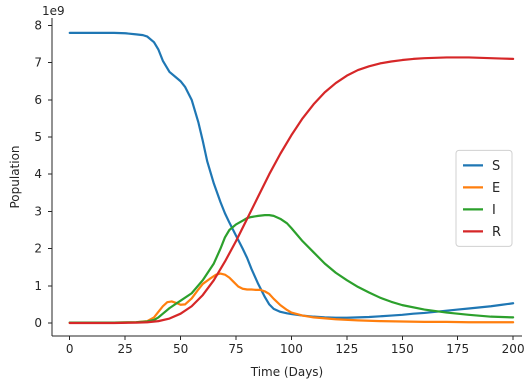 This screenshot has height=389, width=525. I want to click on legend-label-i: I, so click(494, 210).